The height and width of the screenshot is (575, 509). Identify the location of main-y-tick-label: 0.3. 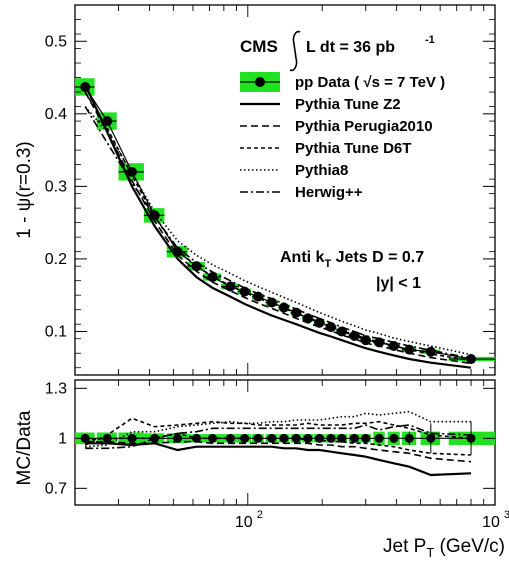
(56, 186).